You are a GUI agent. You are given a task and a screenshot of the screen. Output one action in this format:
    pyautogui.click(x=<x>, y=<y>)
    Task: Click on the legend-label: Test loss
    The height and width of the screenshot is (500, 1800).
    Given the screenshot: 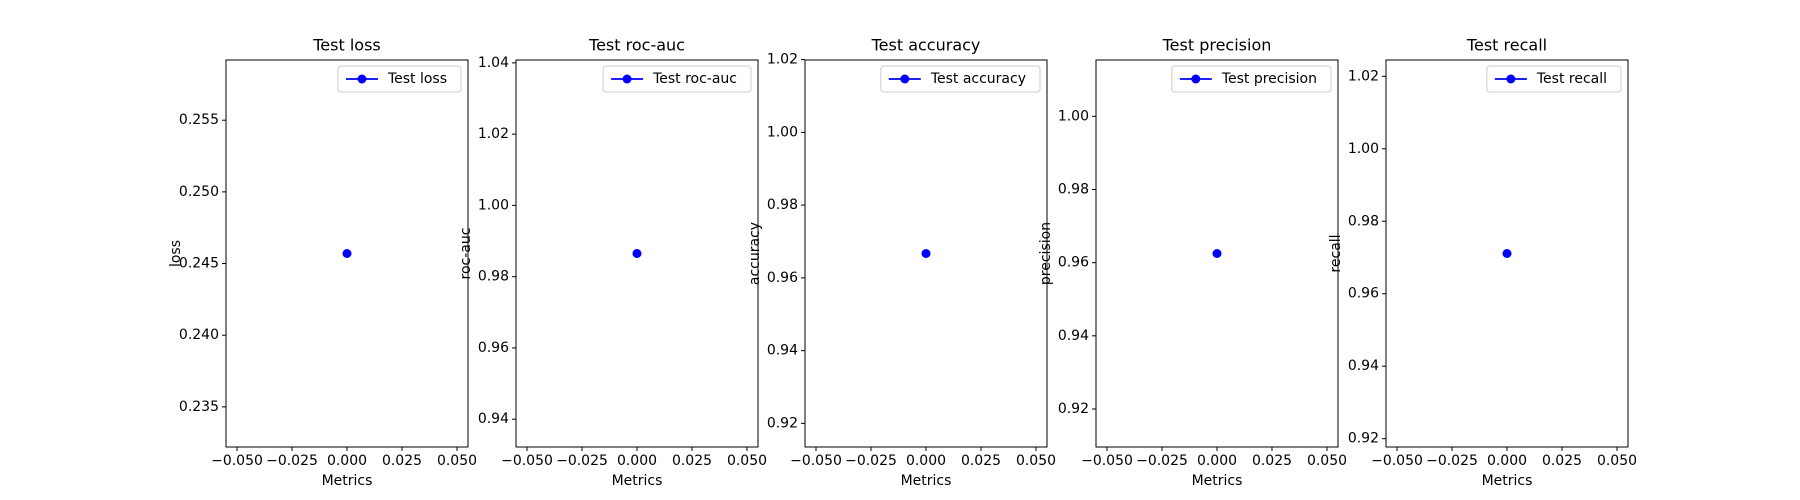 What is the action you would take?
    pyautogui.click(x=417, y=79)
    